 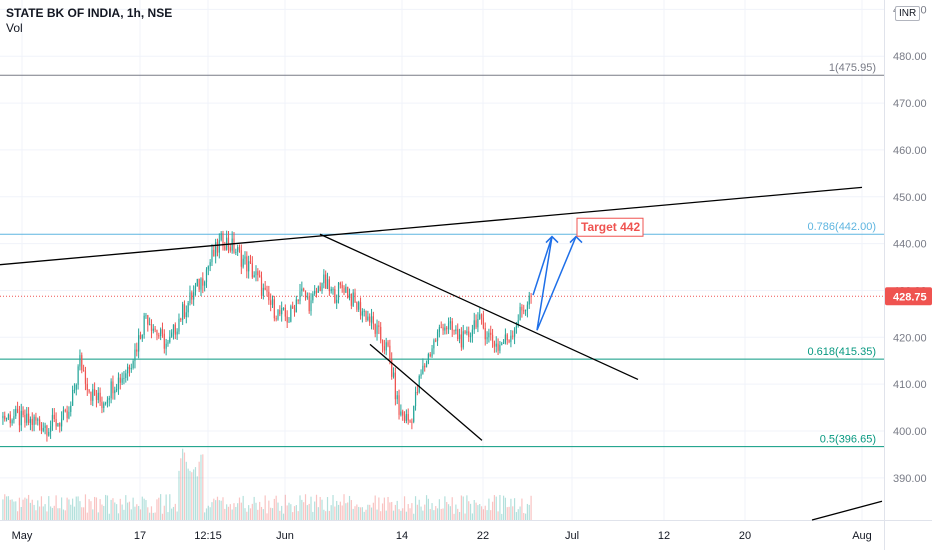 I want to click on y-tick-label: 420.00, so click(x=910, y=338).